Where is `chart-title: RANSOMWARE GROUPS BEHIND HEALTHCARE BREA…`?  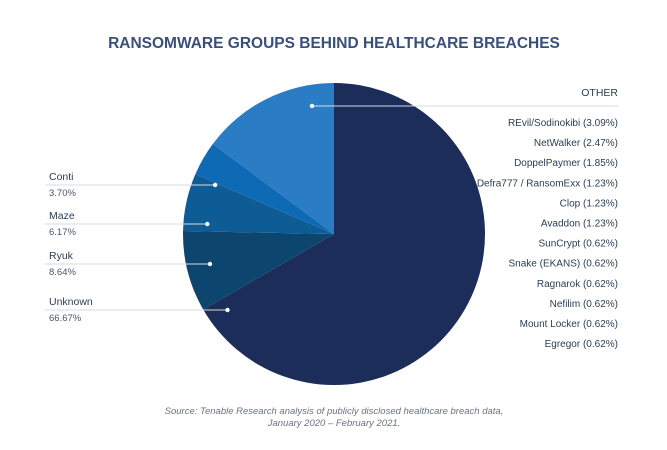 chart-title: RANSOMWARE GROUPS BEHIND HEALTHCARE BREA… is located at coordinates (334, 43).